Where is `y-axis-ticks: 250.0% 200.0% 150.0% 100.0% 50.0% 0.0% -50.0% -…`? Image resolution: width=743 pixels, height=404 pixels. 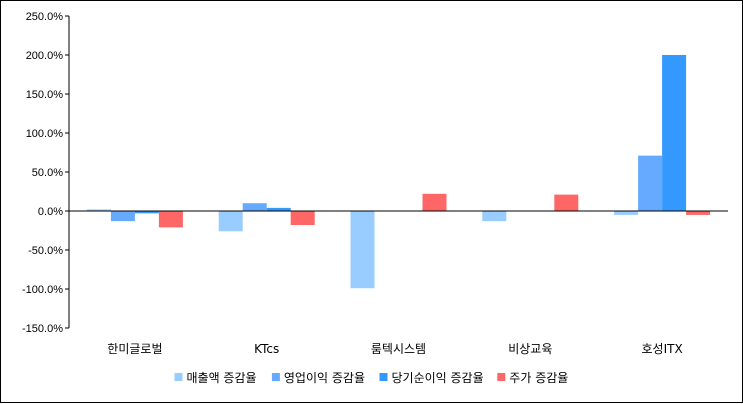 y-axis-ticks: 250.0% 200.0% 150.0% 100.0% 50.0% 0.0% -50.0% -… is located at coordinates (45, 173).